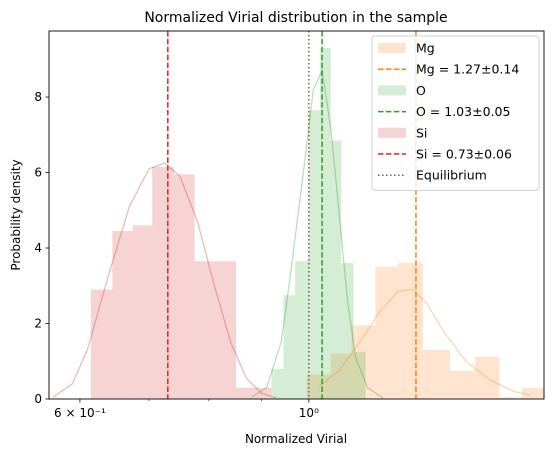 The width and height of the screenshot is (554, 457). I want to click on legend-hist-si-swatch, so click(392, 133).